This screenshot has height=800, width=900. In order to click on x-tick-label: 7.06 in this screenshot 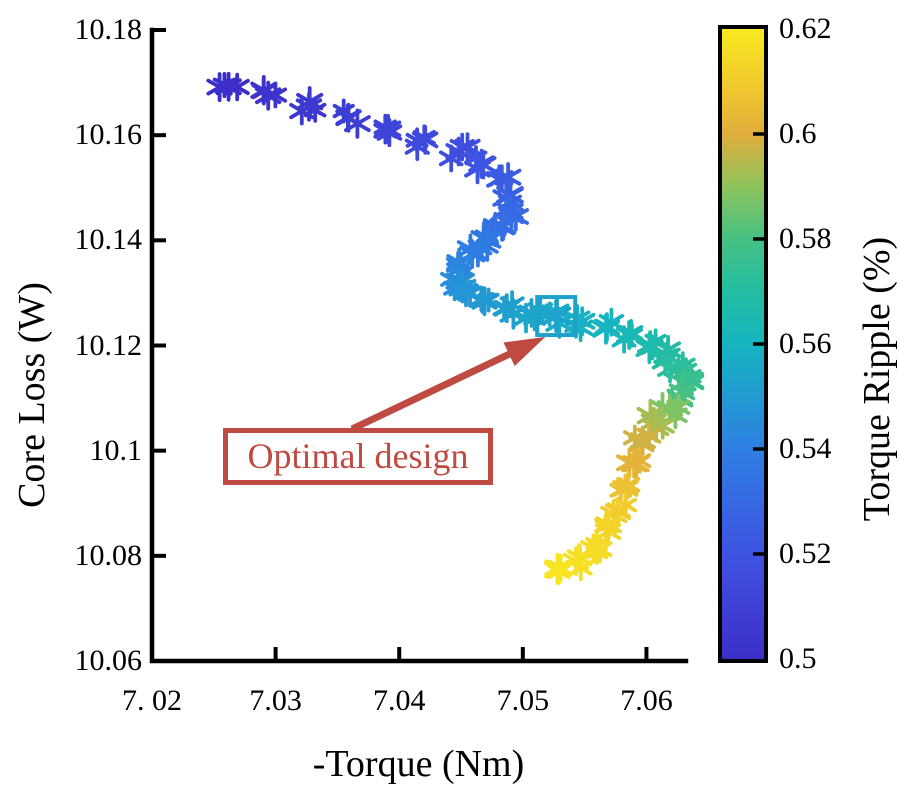, I will do `click(646, 700)`.